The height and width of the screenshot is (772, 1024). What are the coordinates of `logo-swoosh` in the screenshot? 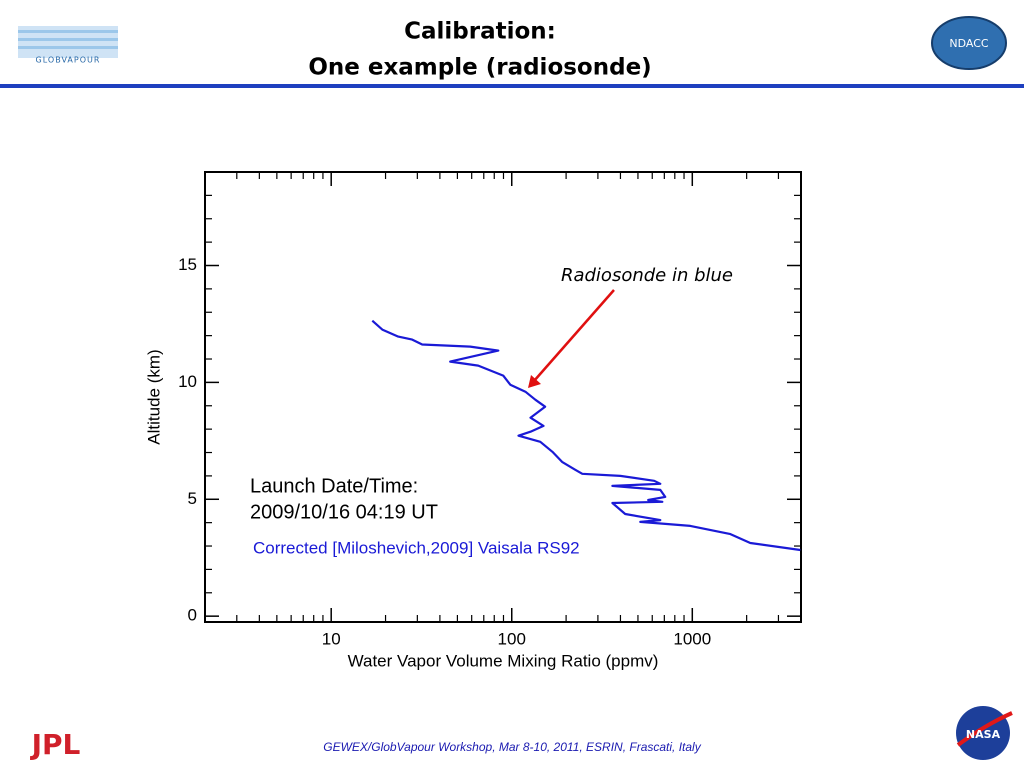 It's located at (984, 729).